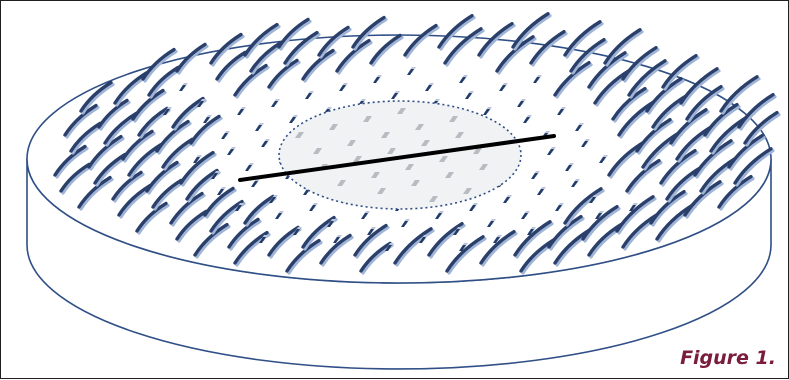  I want to click on center-region, so click(400, 155).